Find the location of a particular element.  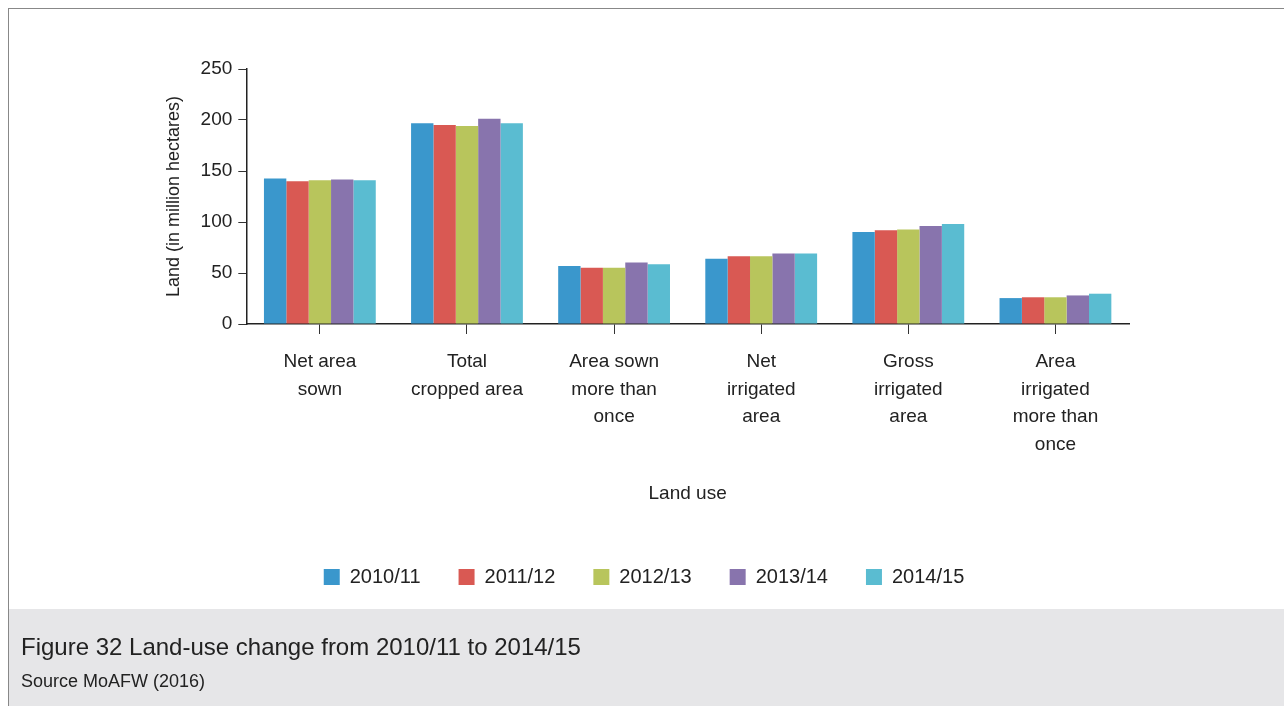

text: Figure 32 Land-use change from 2010/11 to 2014/15 is located at coordinates (301, 647).